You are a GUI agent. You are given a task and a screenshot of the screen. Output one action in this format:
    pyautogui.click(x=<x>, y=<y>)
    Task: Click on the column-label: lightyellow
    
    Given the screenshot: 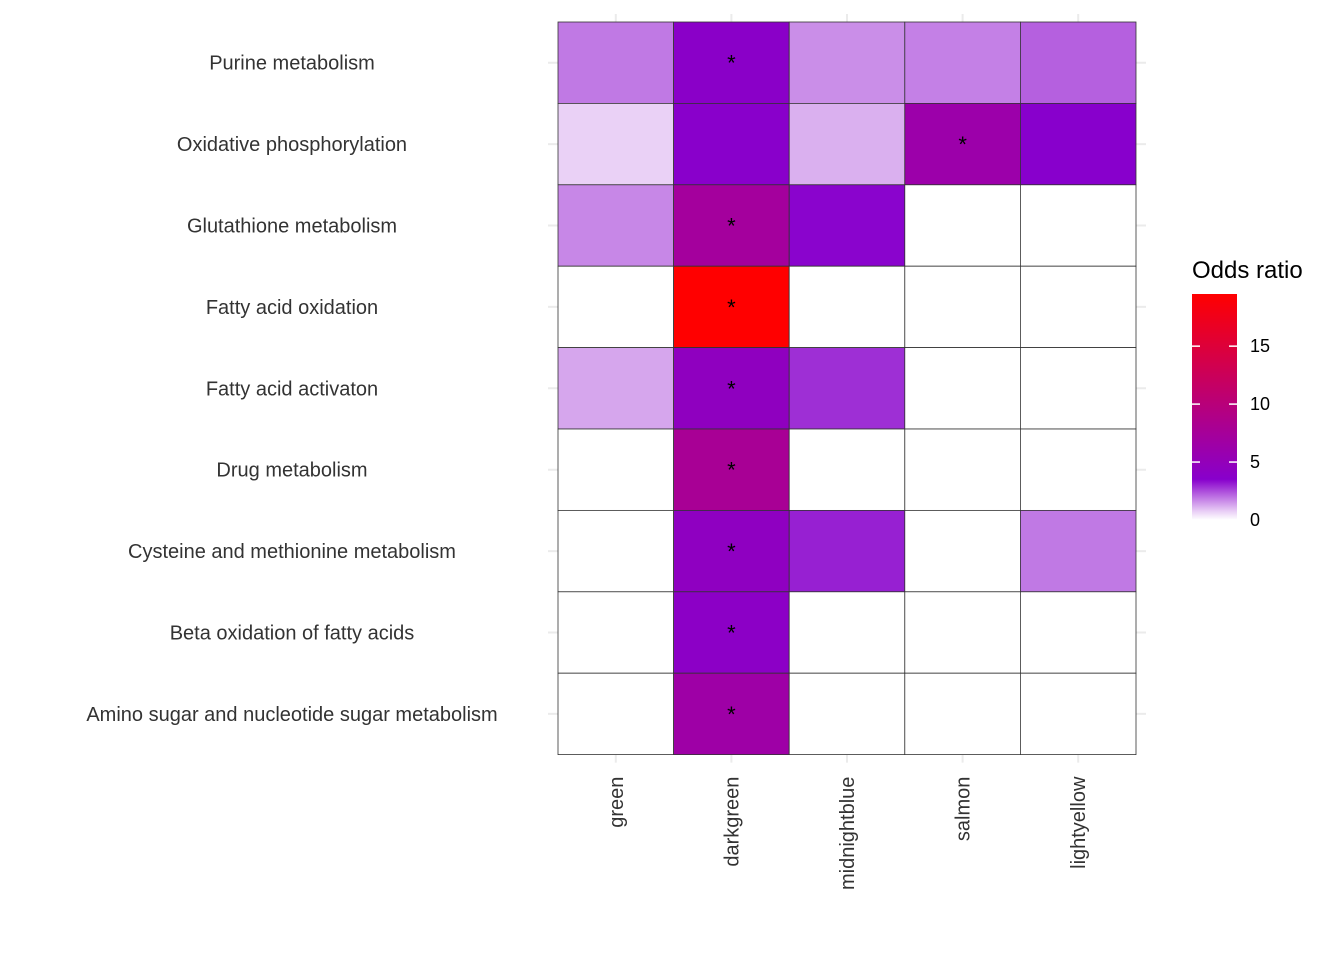 What is the action you would take?
    pyautogui.click(x=1079, y=822)
    